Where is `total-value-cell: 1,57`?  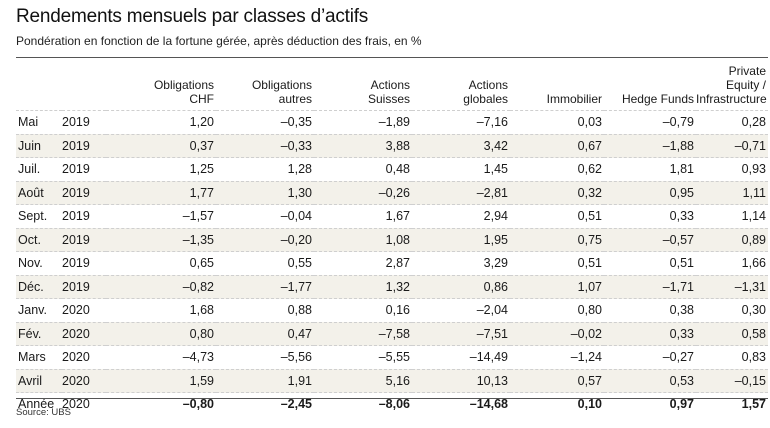 total-value-cell: 1,57 is located at coordinates (732, 404).